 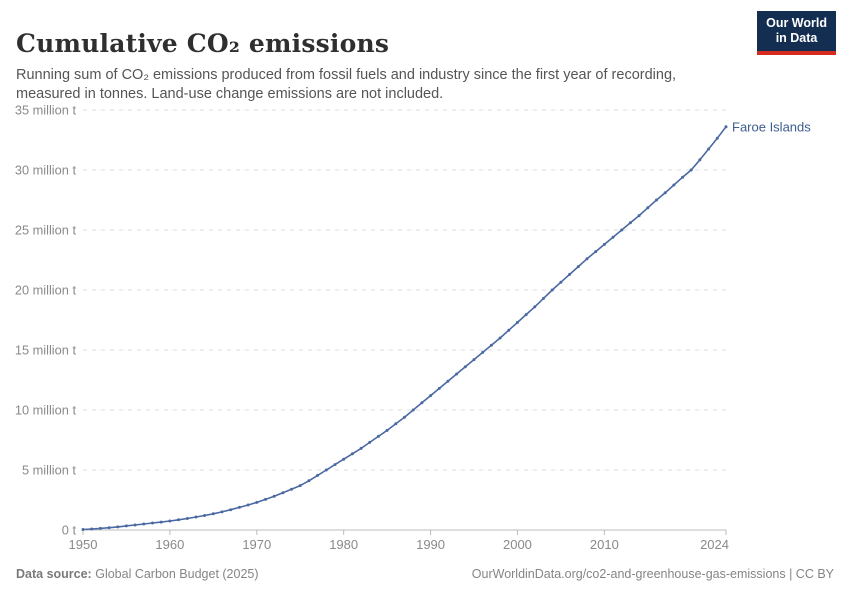 I want to click on y-axis-tick-label: 5 million t, so click(x=49, y=470).